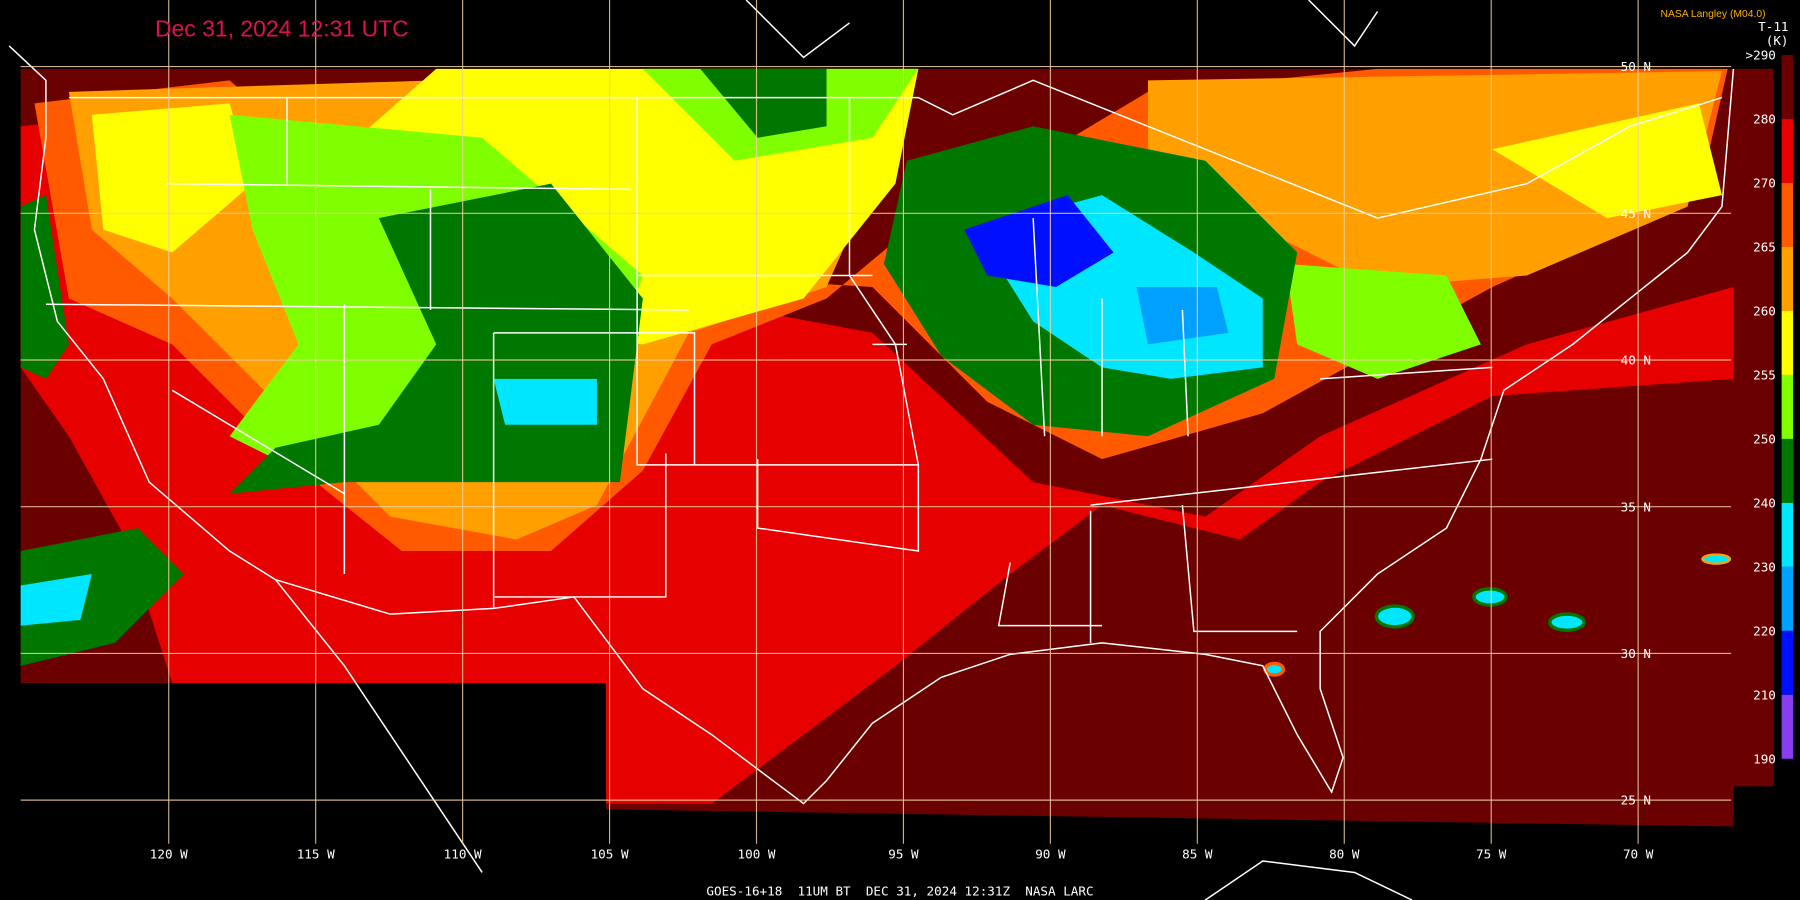  What do you see at coordinates (903, 854) in the screenshot?
I see `longitude-label: 95 W` at bounding box center [903, 854].